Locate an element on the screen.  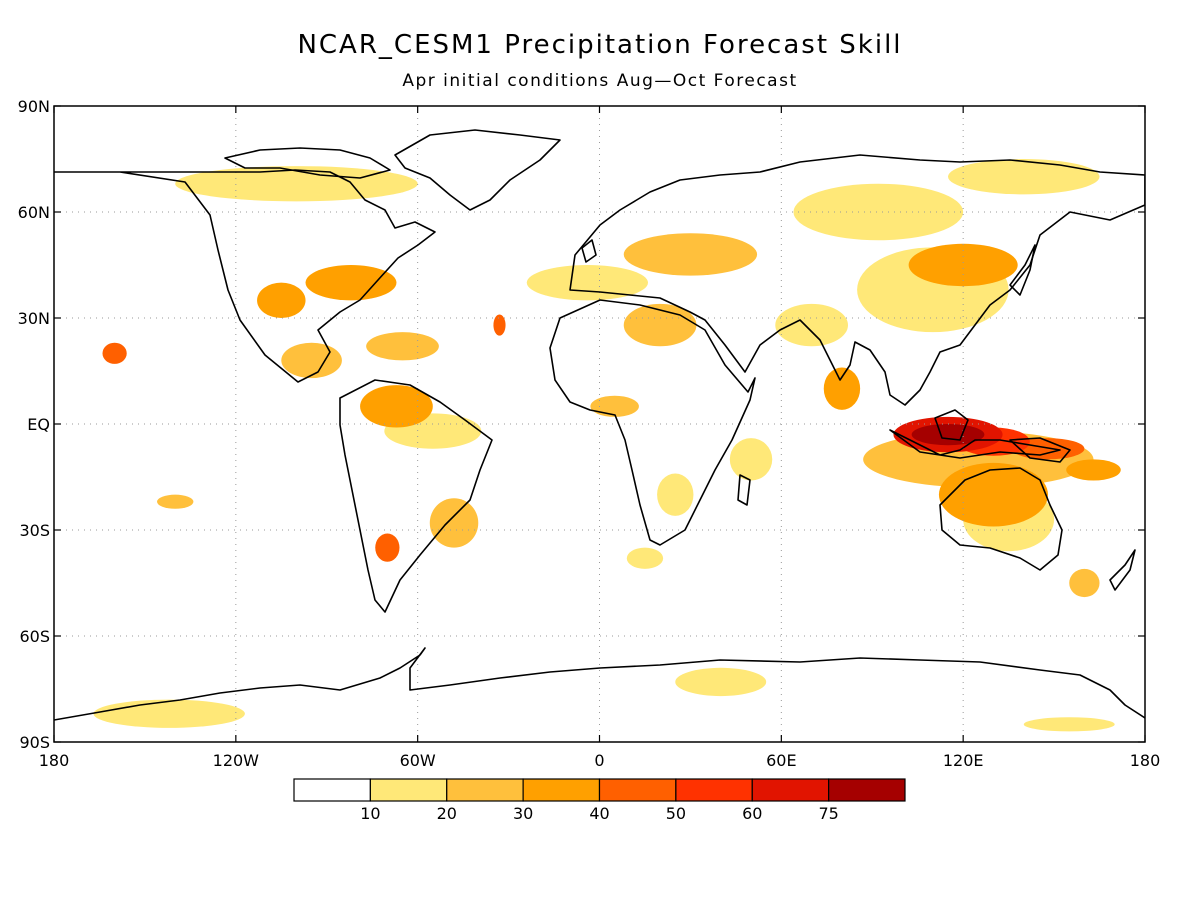
lat-tick-label: 30N is located at coordinates (34, 318).